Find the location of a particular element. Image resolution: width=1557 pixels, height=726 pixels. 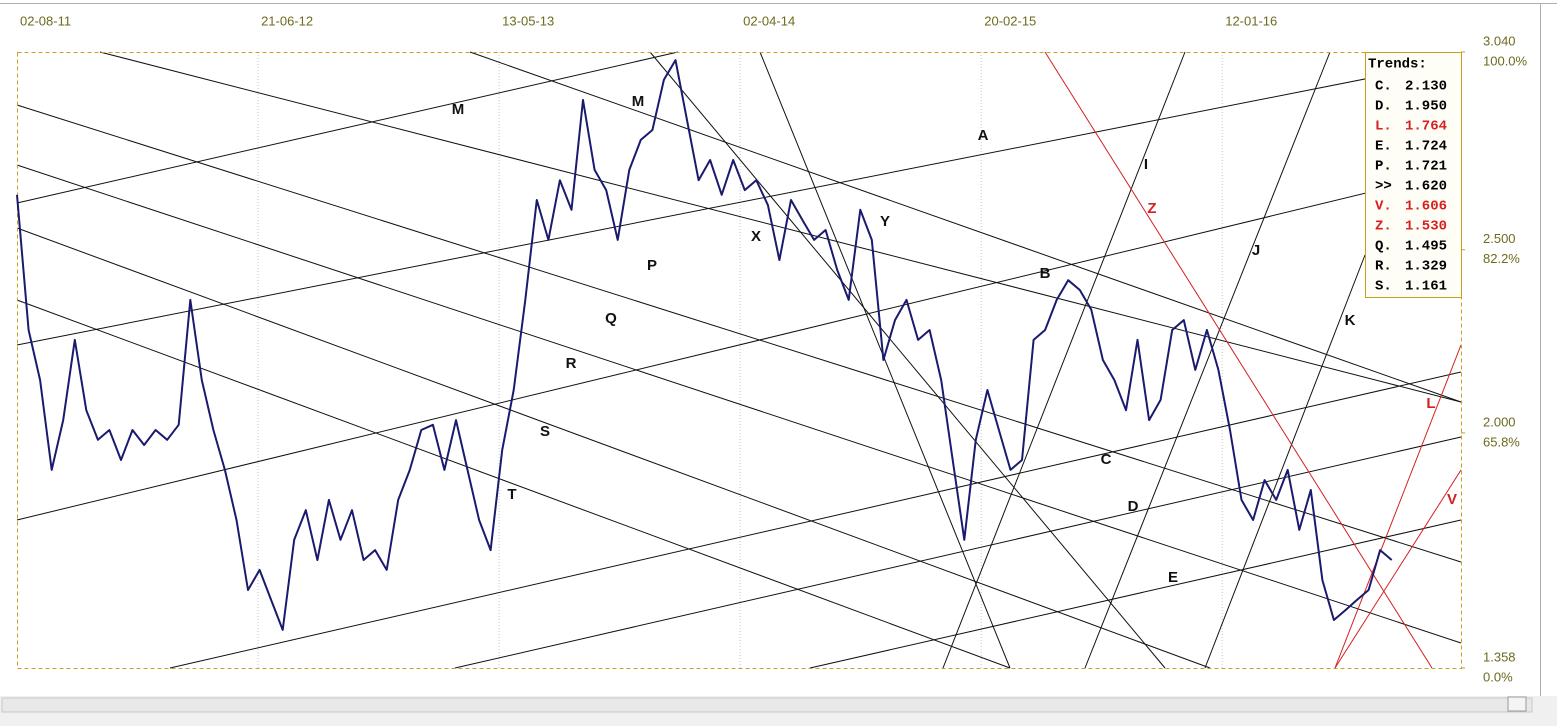

legend-box is located at coordinates (1413, 175).